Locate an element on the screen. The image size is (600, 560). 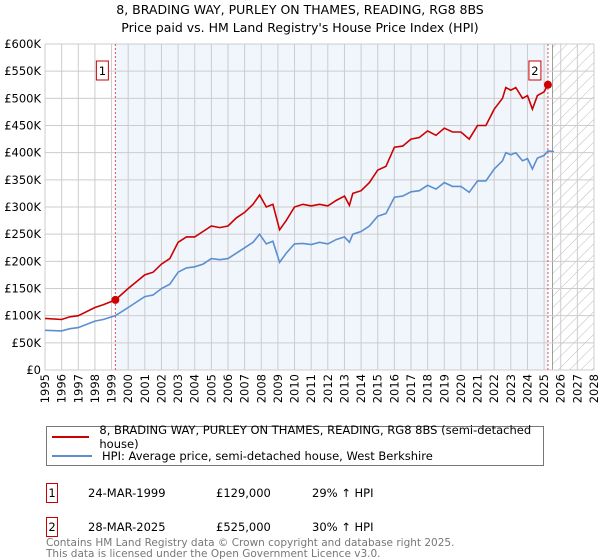
x-tick-label: 2014 is located at coordinates (361, 388).